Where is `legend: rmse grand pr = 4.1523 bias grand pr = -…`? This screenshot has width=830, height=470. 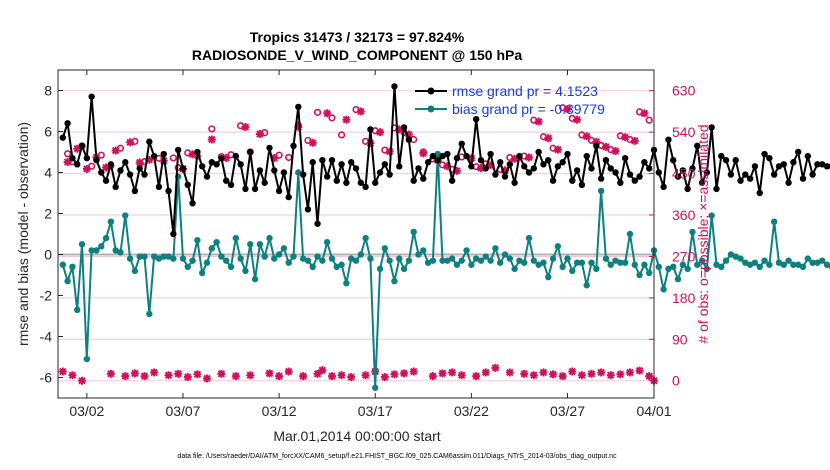
legend: rmse grand pr = 4.1523 bias grand pr = -… is located at coordinates (510, 100).